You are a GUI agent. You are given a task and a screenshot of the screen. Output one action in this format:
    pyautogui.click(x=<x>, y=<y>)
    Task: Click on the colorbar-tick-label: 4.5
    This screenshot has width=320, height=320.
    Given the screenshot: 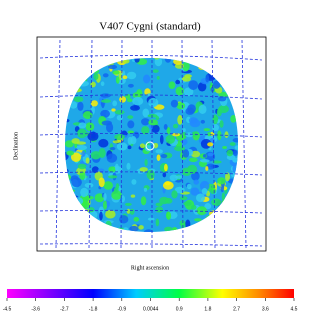 What is the action you would take?
    pyautogui.click(x=294, y=309)
    